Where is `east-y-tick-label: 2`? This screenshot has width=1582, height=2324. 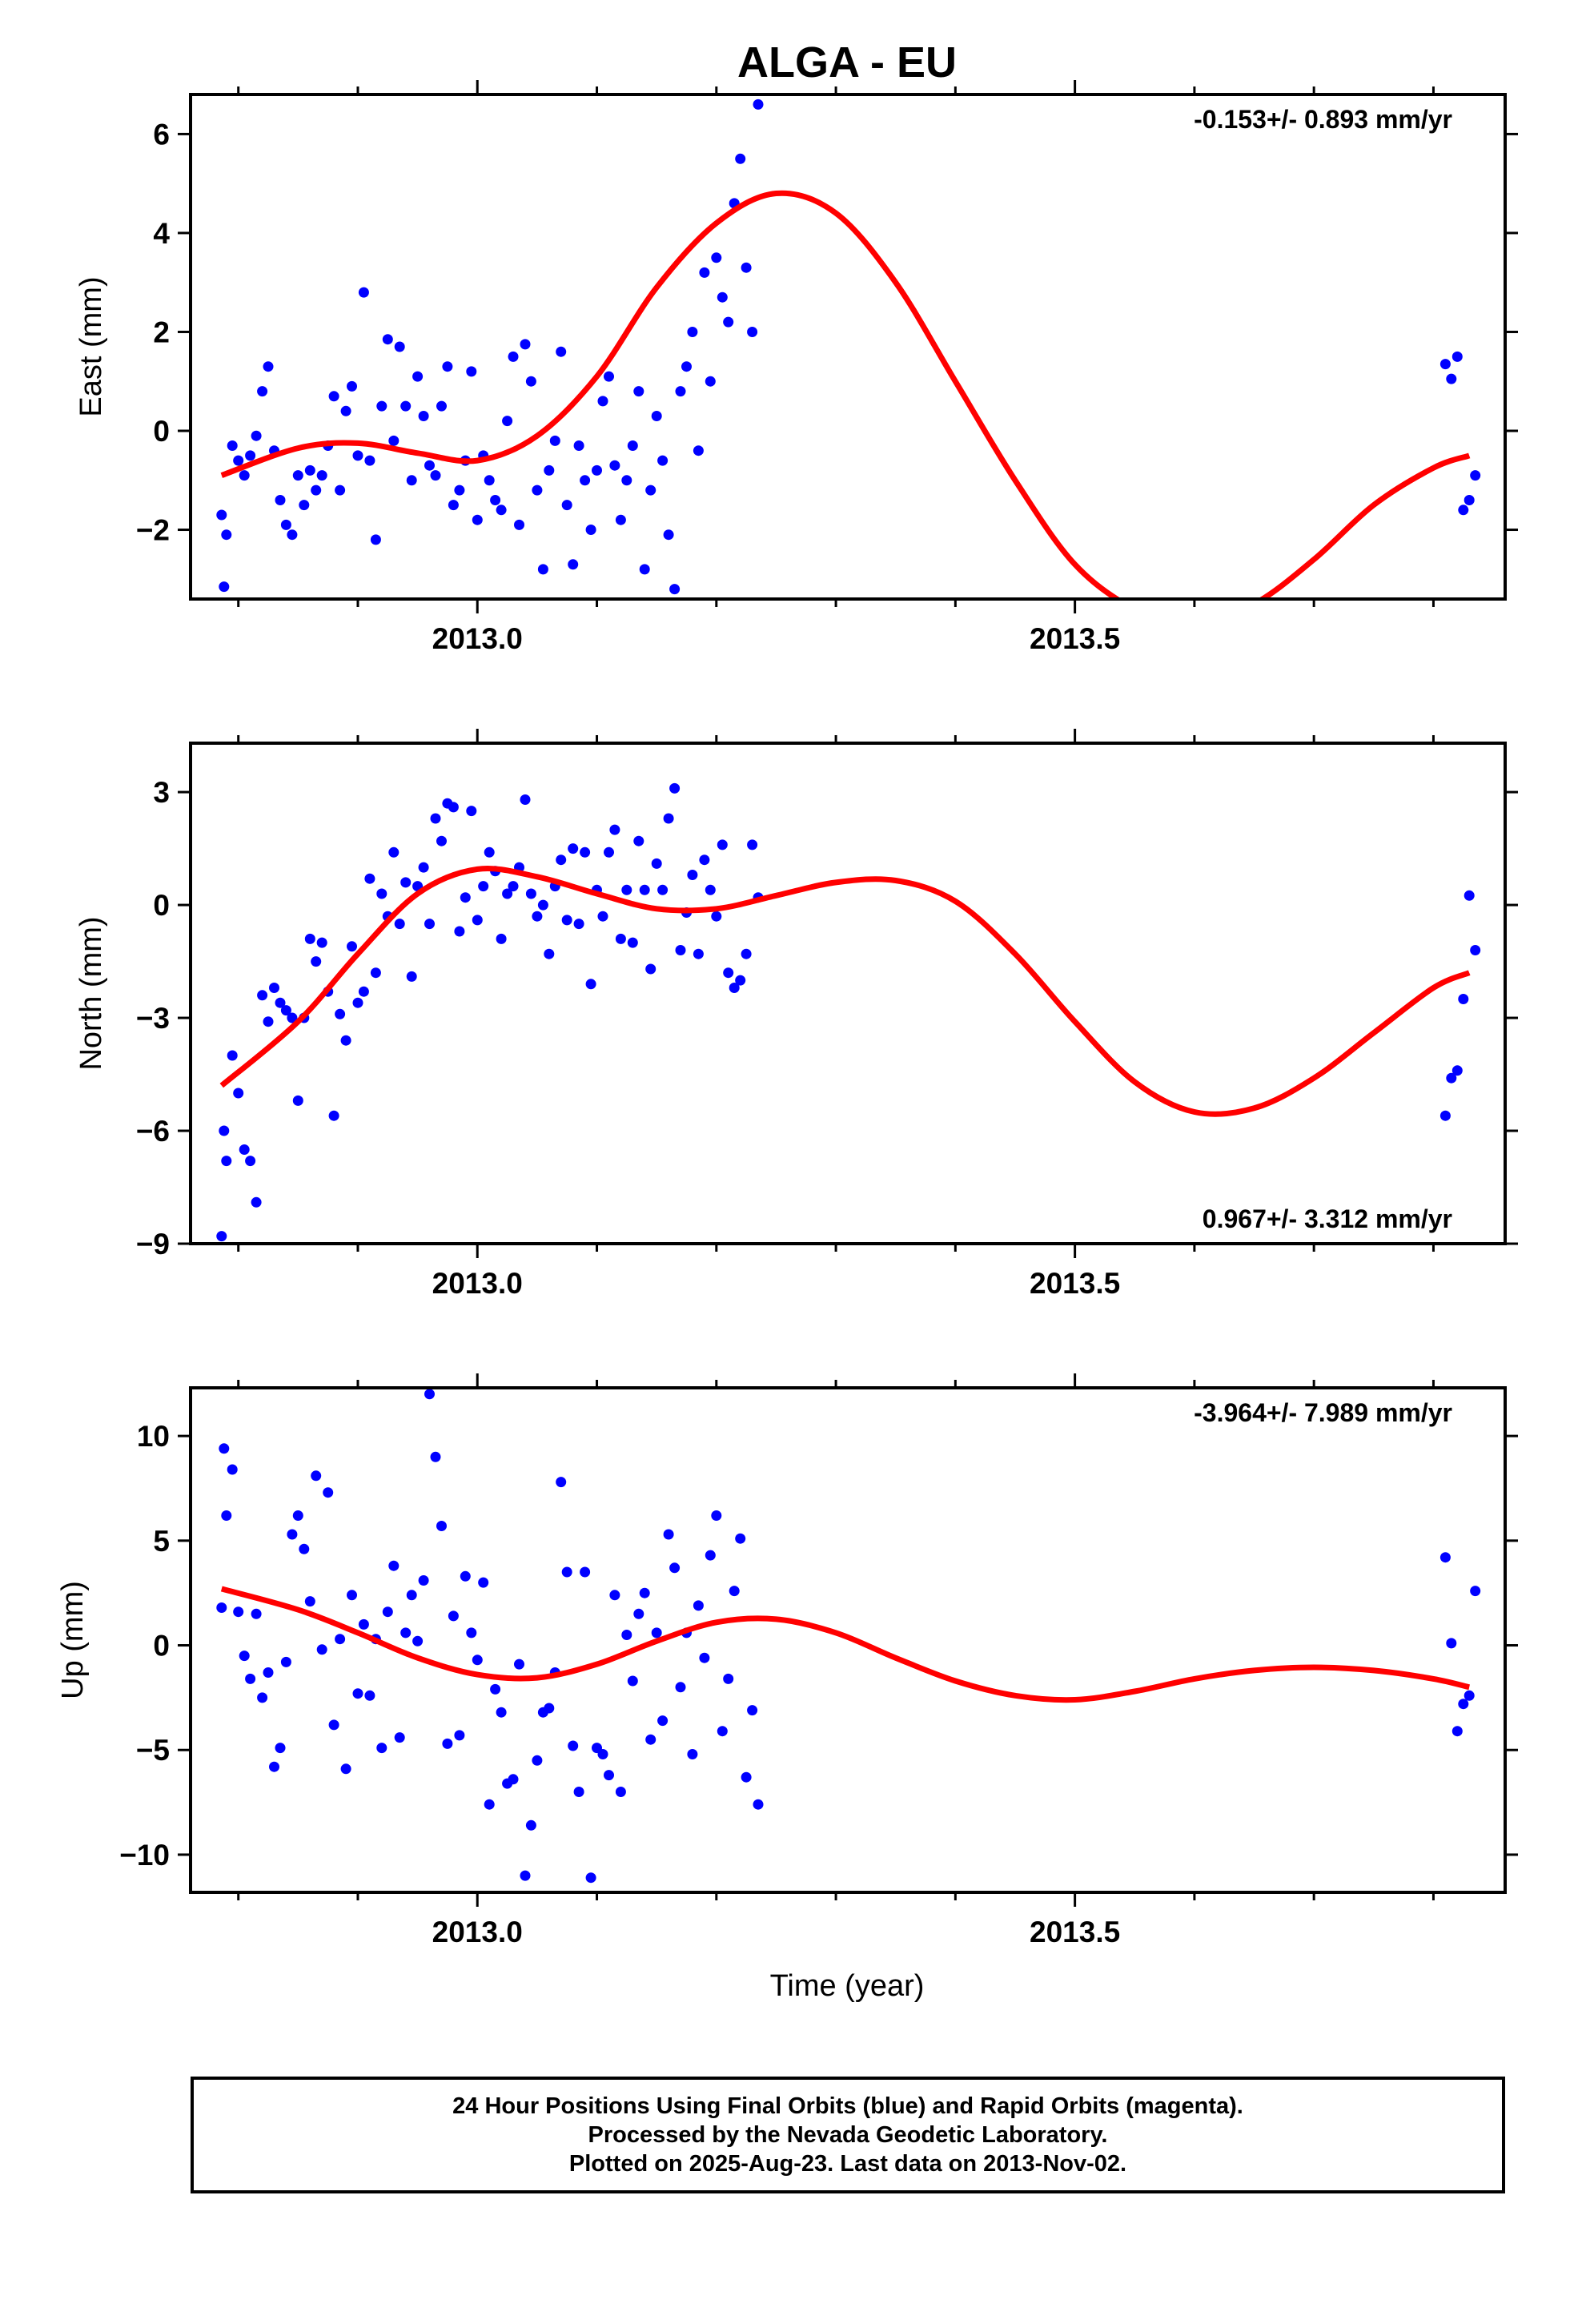
east-y-tick-label: 2 is located at coordinates (161, 332).